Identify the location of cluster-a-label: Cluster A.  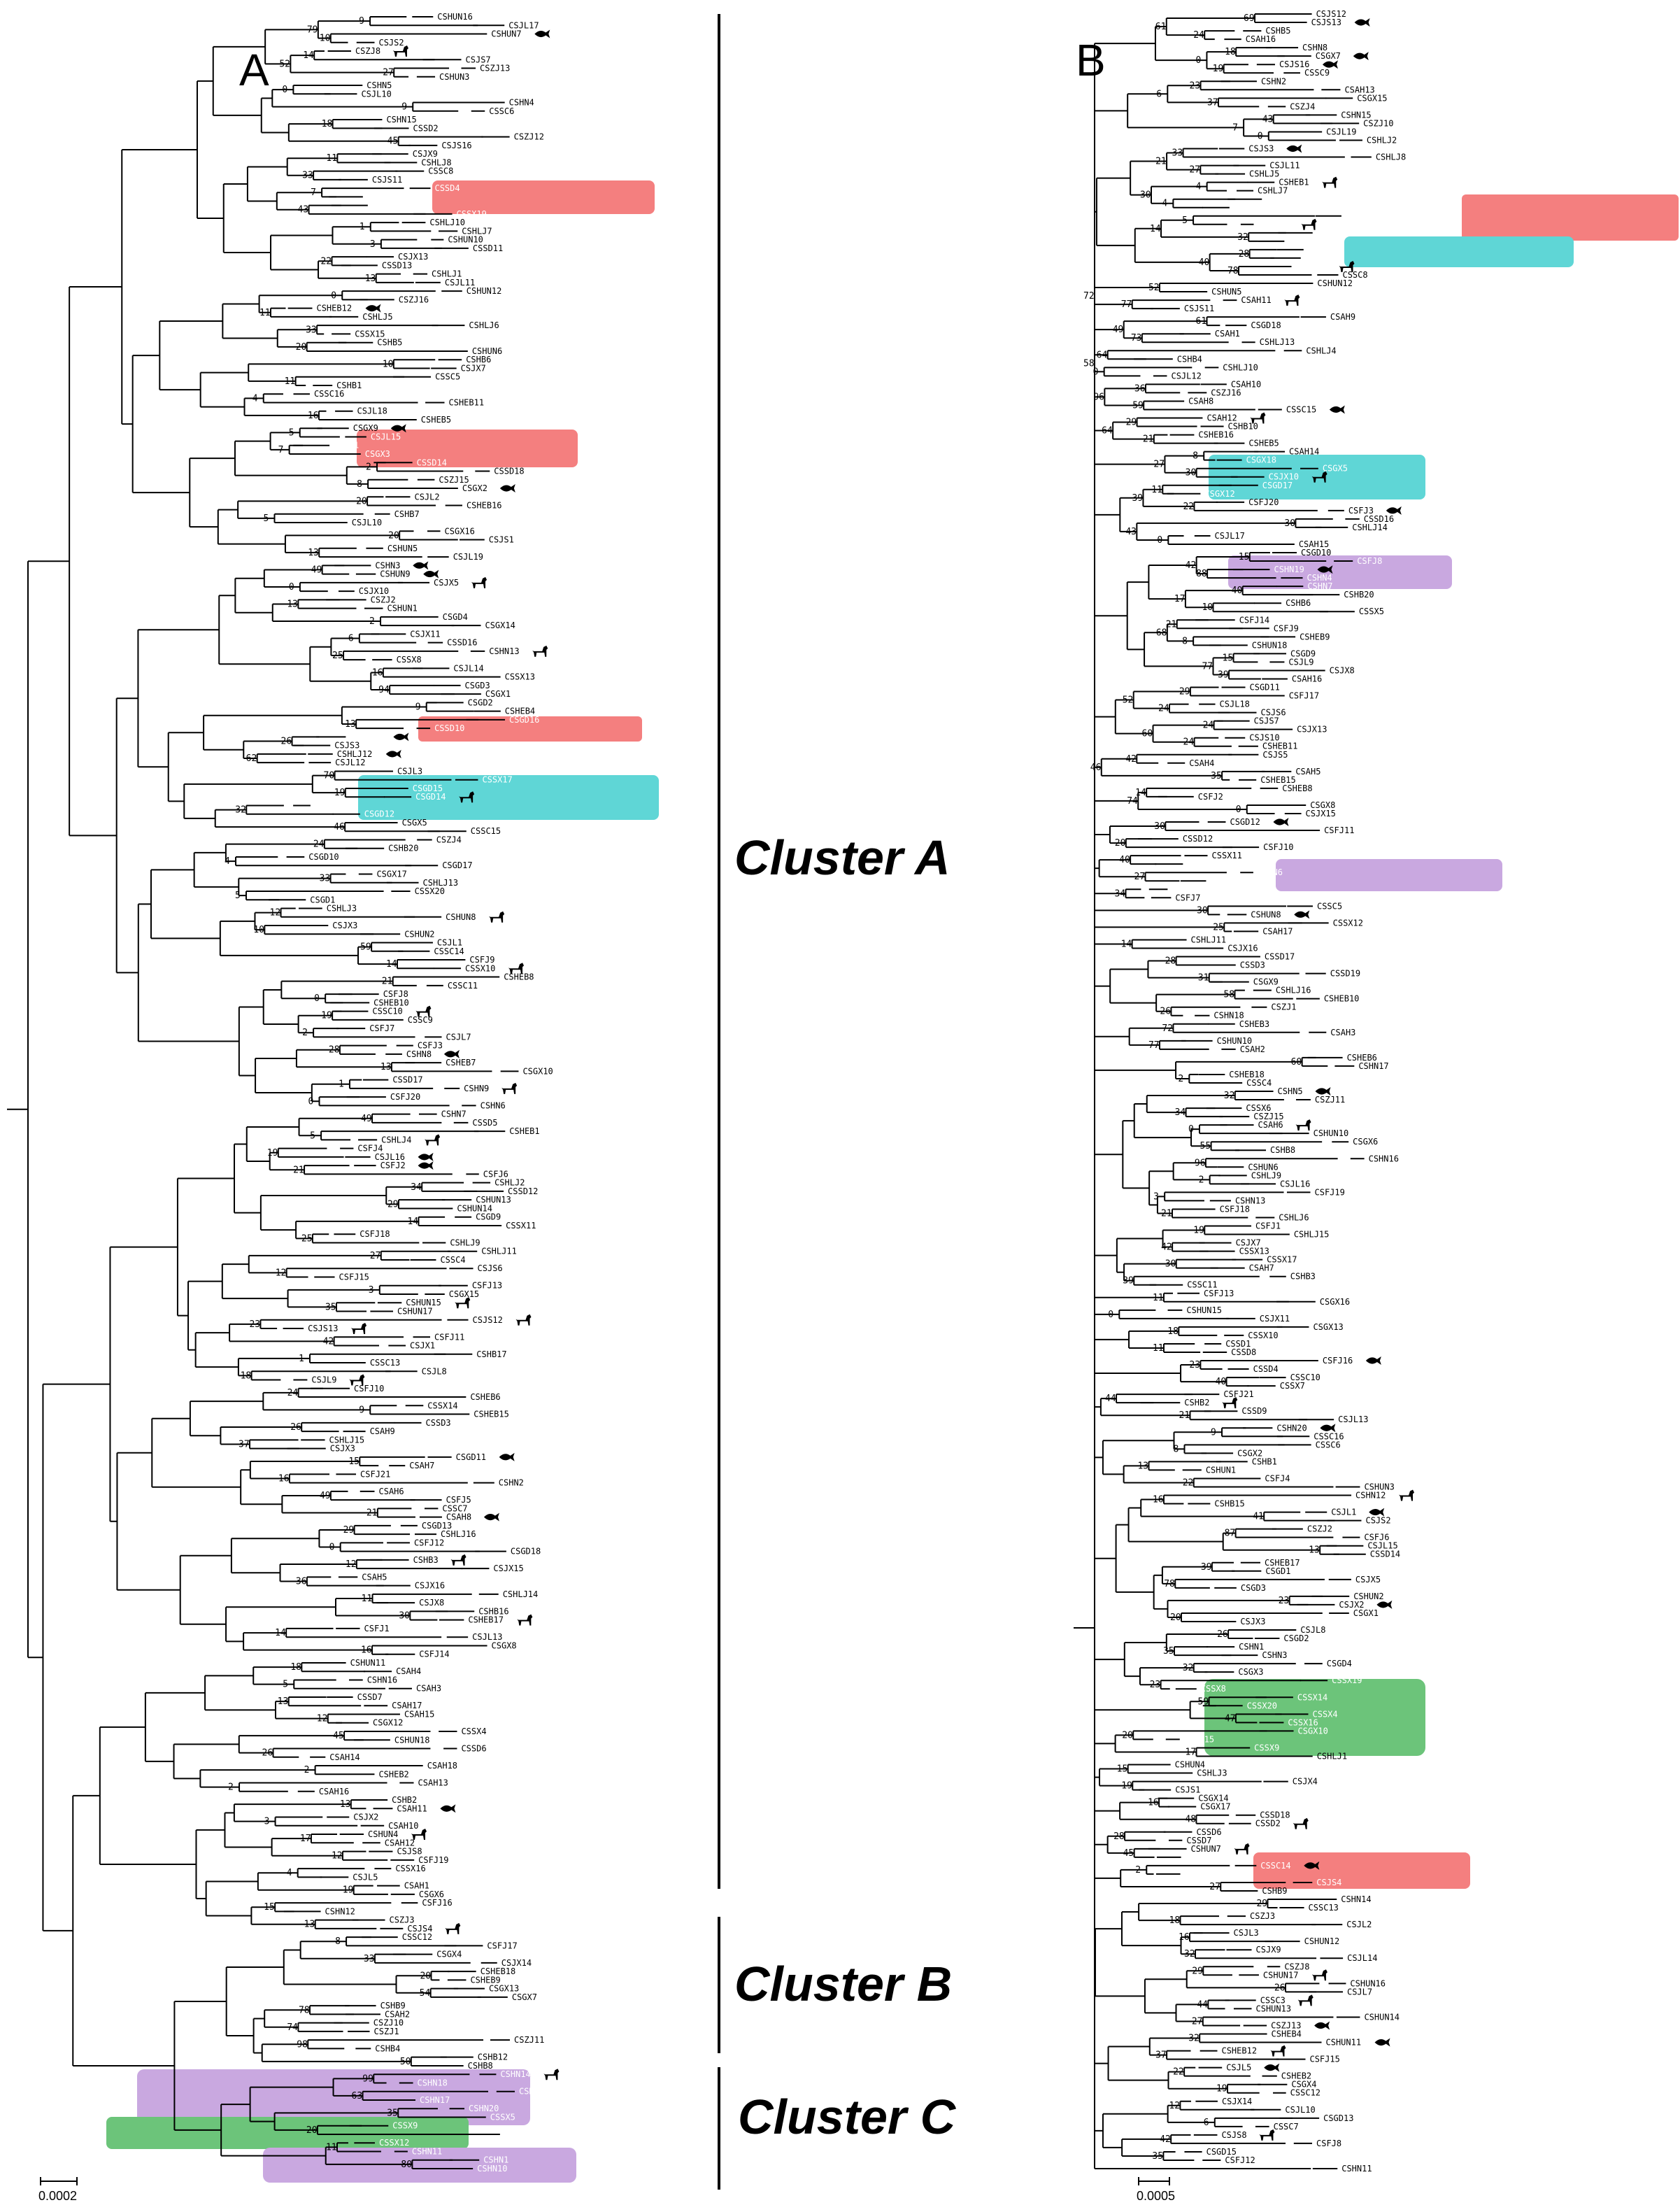
(842, 857).